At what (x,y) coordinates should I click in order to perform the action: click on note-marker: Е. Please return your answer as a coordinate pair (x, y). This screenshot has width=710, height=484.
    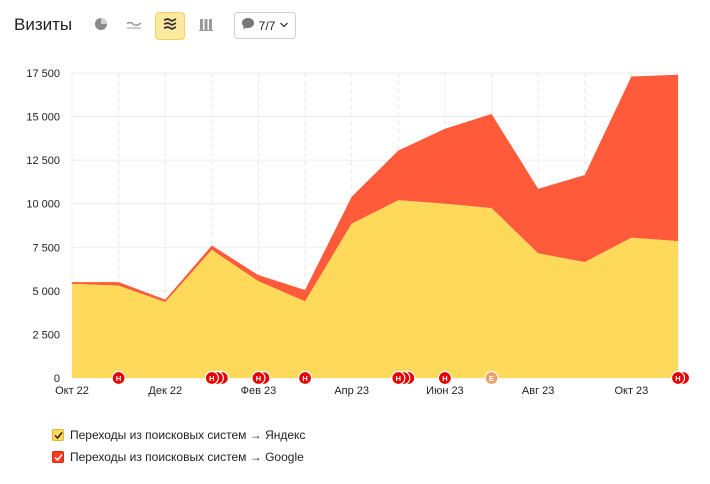
    Looking at the image, I should click on (491, 378).